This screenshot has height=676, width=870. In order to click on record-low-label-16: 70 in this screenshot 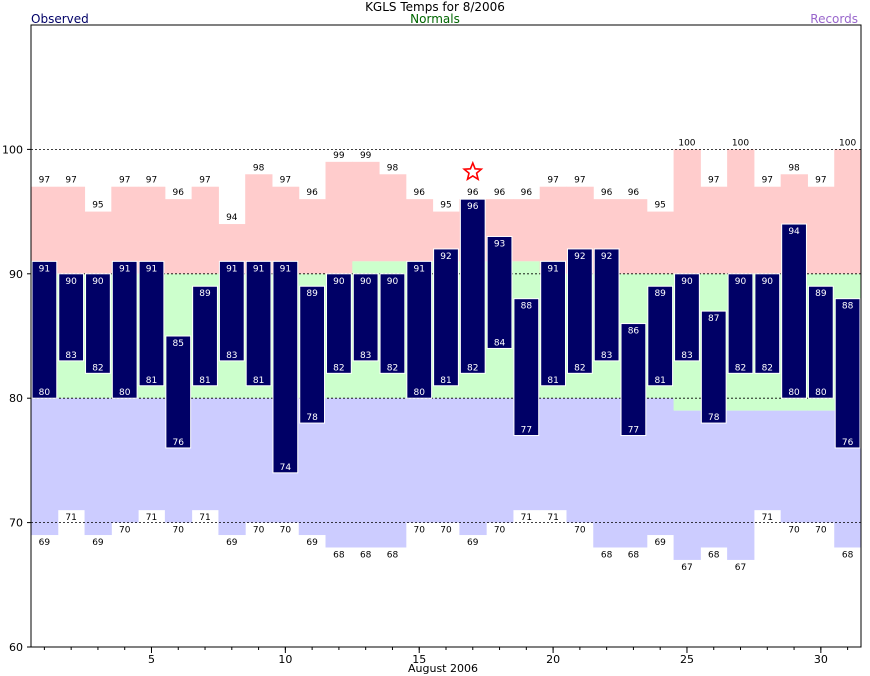, I will do `click(446, 531)`.